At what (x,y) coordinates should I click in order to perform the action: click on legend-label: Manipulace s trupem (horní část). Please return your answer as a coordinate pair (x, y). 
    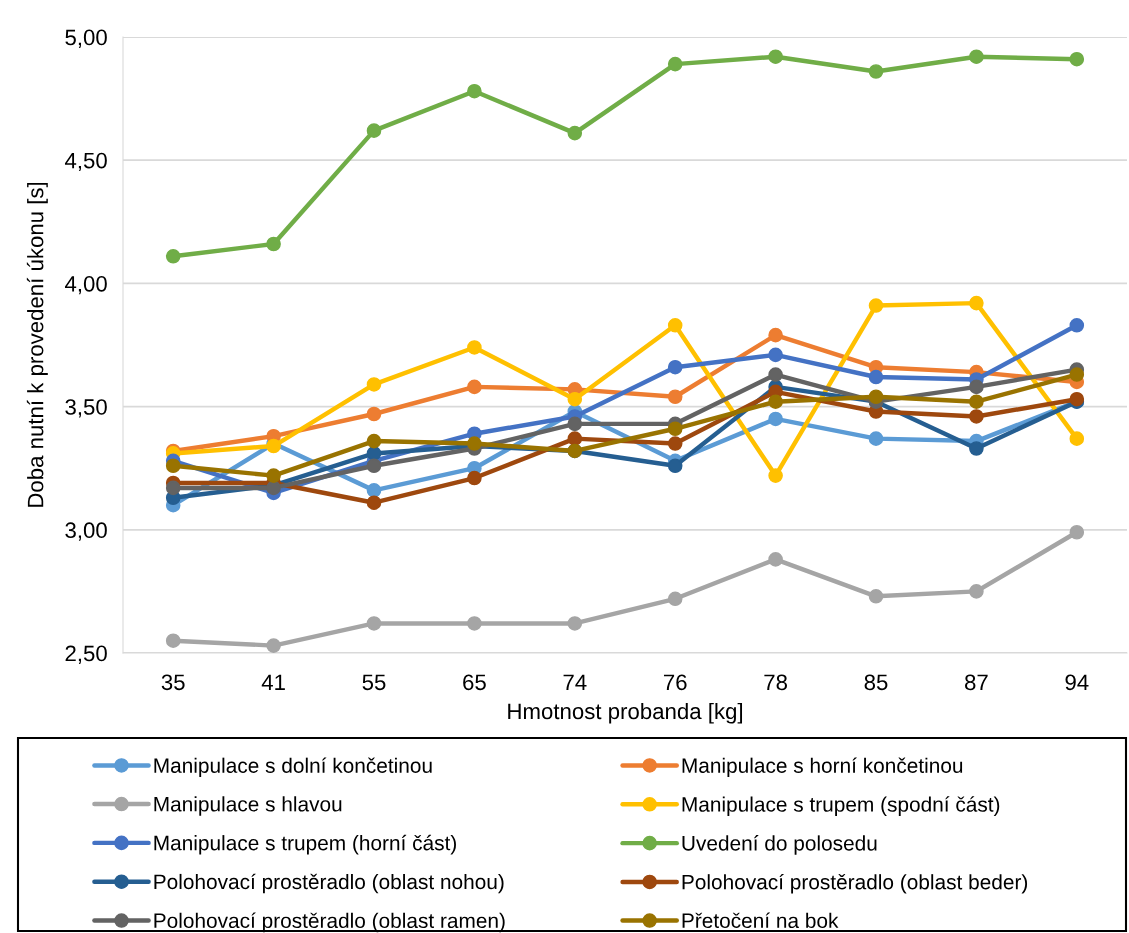
    Looking at the image, I should click on (305, 844).